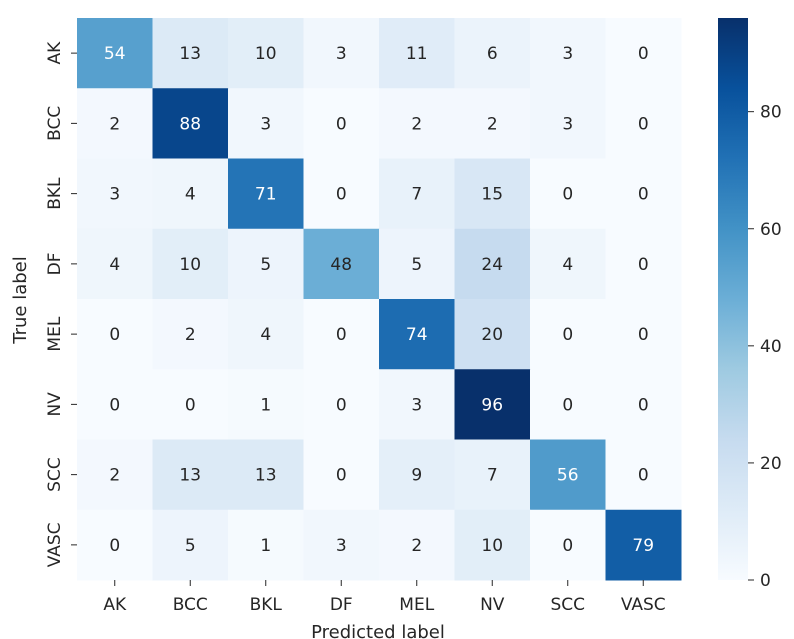 The width and height of the screenshot is (794, 639). Describe the element at coordinates (492, 195) in the screenshot. I see `cell-value: 15` at that location.